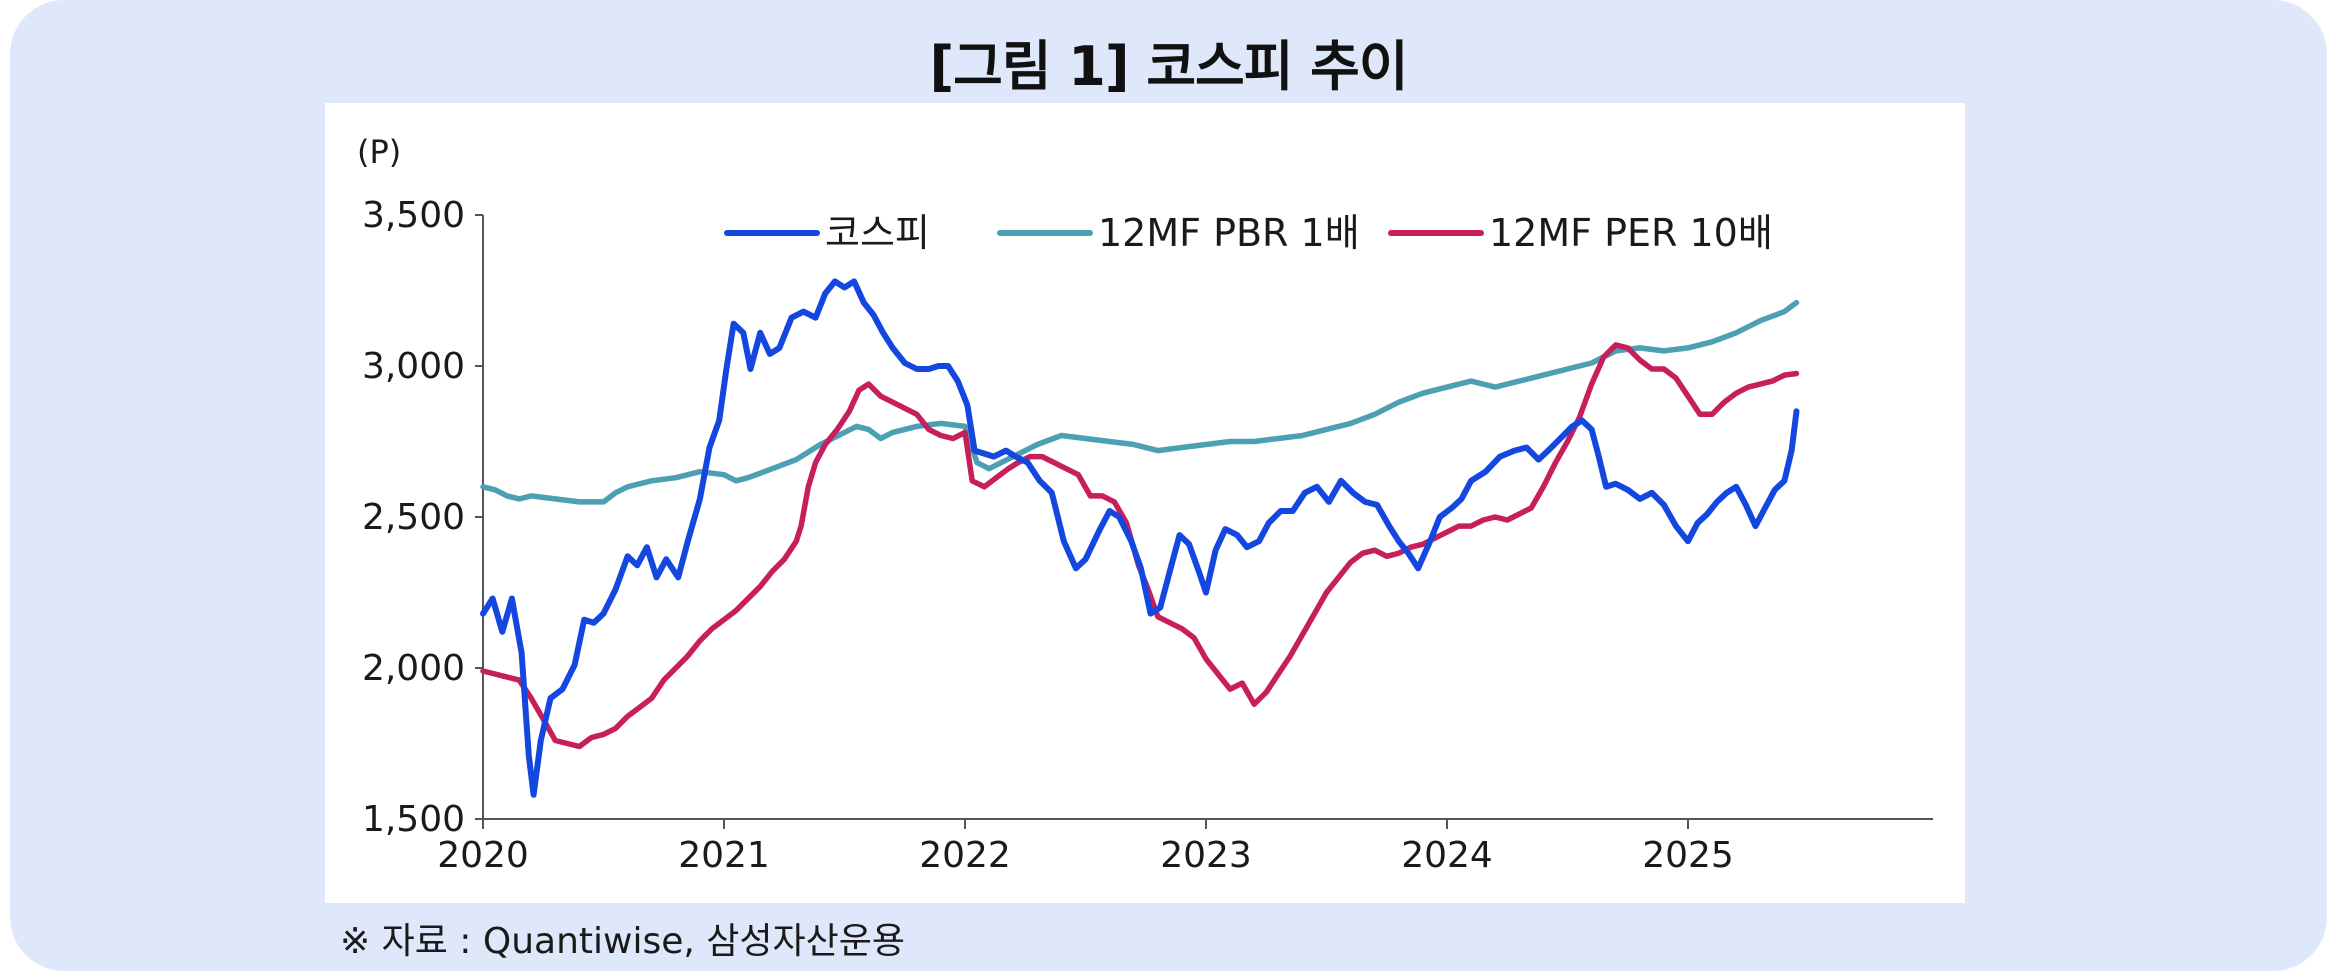 The image size is (2338, 971). What do you see at coordinates (1168, 66) in the screenshot?
I see `figure-title: [그림 1] 코스피 추이` at bounding box center [1168, 66].